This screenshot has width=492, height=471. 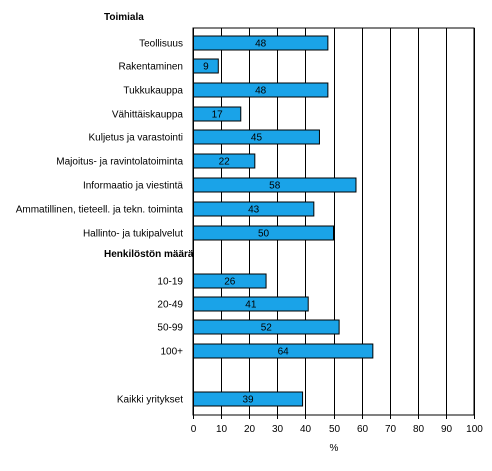 What do you see at coordinates (363, 429) in the screenshot?
I see `x-tick-label: 60` at bounding box center [363, 429].